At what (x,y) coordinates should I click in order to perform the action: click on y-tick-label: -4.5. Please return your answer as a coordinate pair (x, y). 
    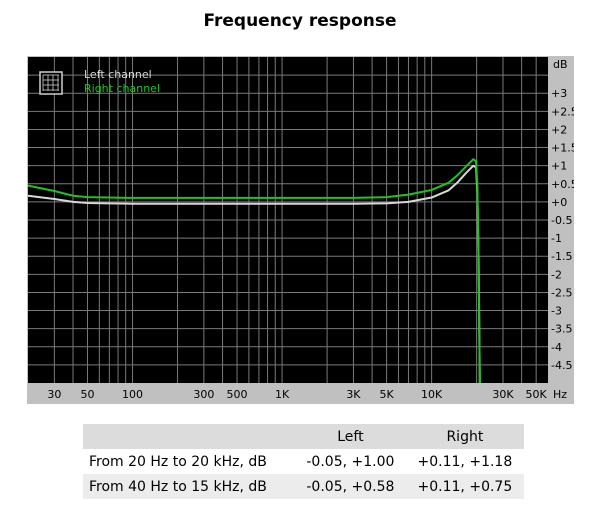
    Looking at the image, I should click on (561, 365).